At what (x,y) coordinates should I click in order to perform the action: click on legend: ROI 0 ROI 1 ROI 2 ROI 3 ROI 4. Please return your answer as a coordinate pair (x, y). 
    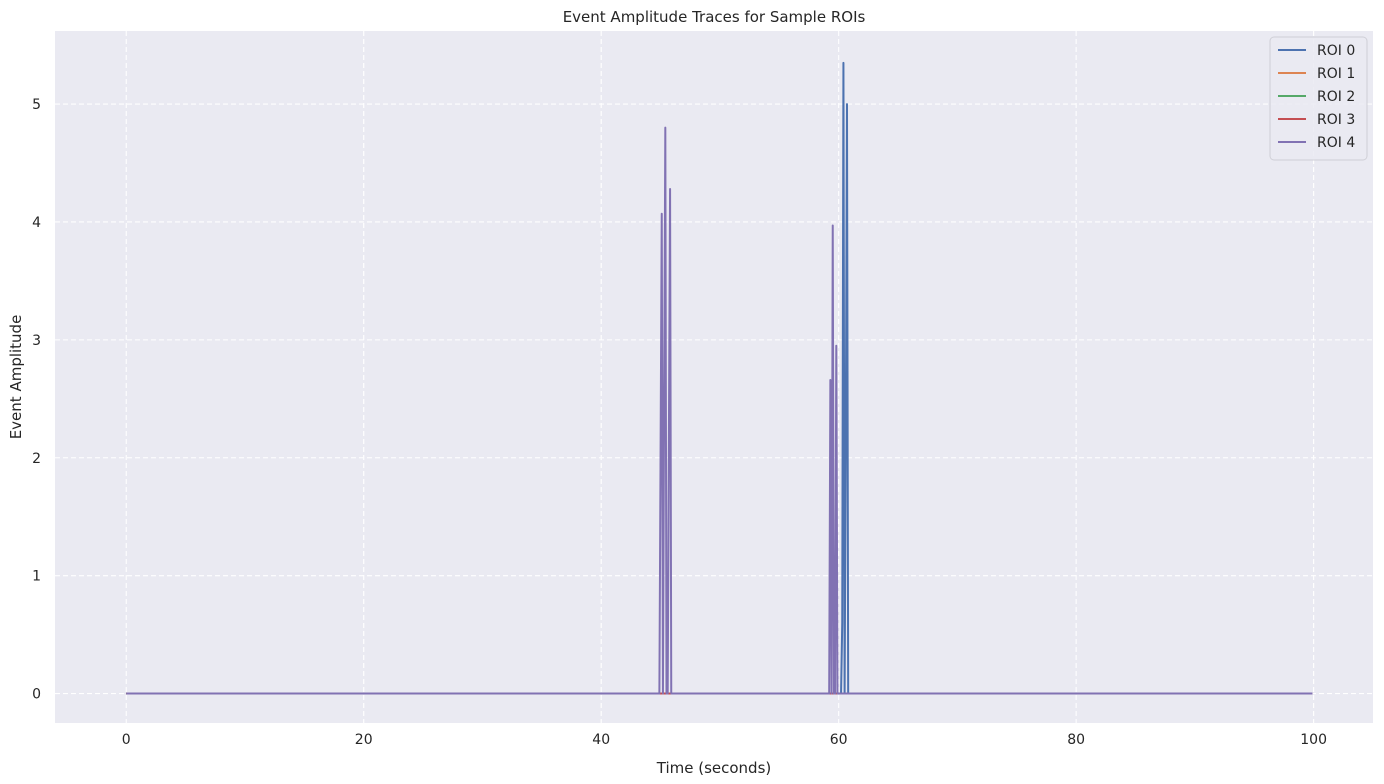
    Looking at the image, I should click on (1318, 98).